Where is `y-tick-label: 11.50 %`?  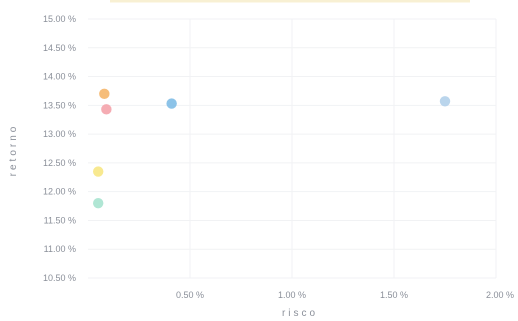
y-tick-label: 11.50 % is located at coordinates (60, 220).